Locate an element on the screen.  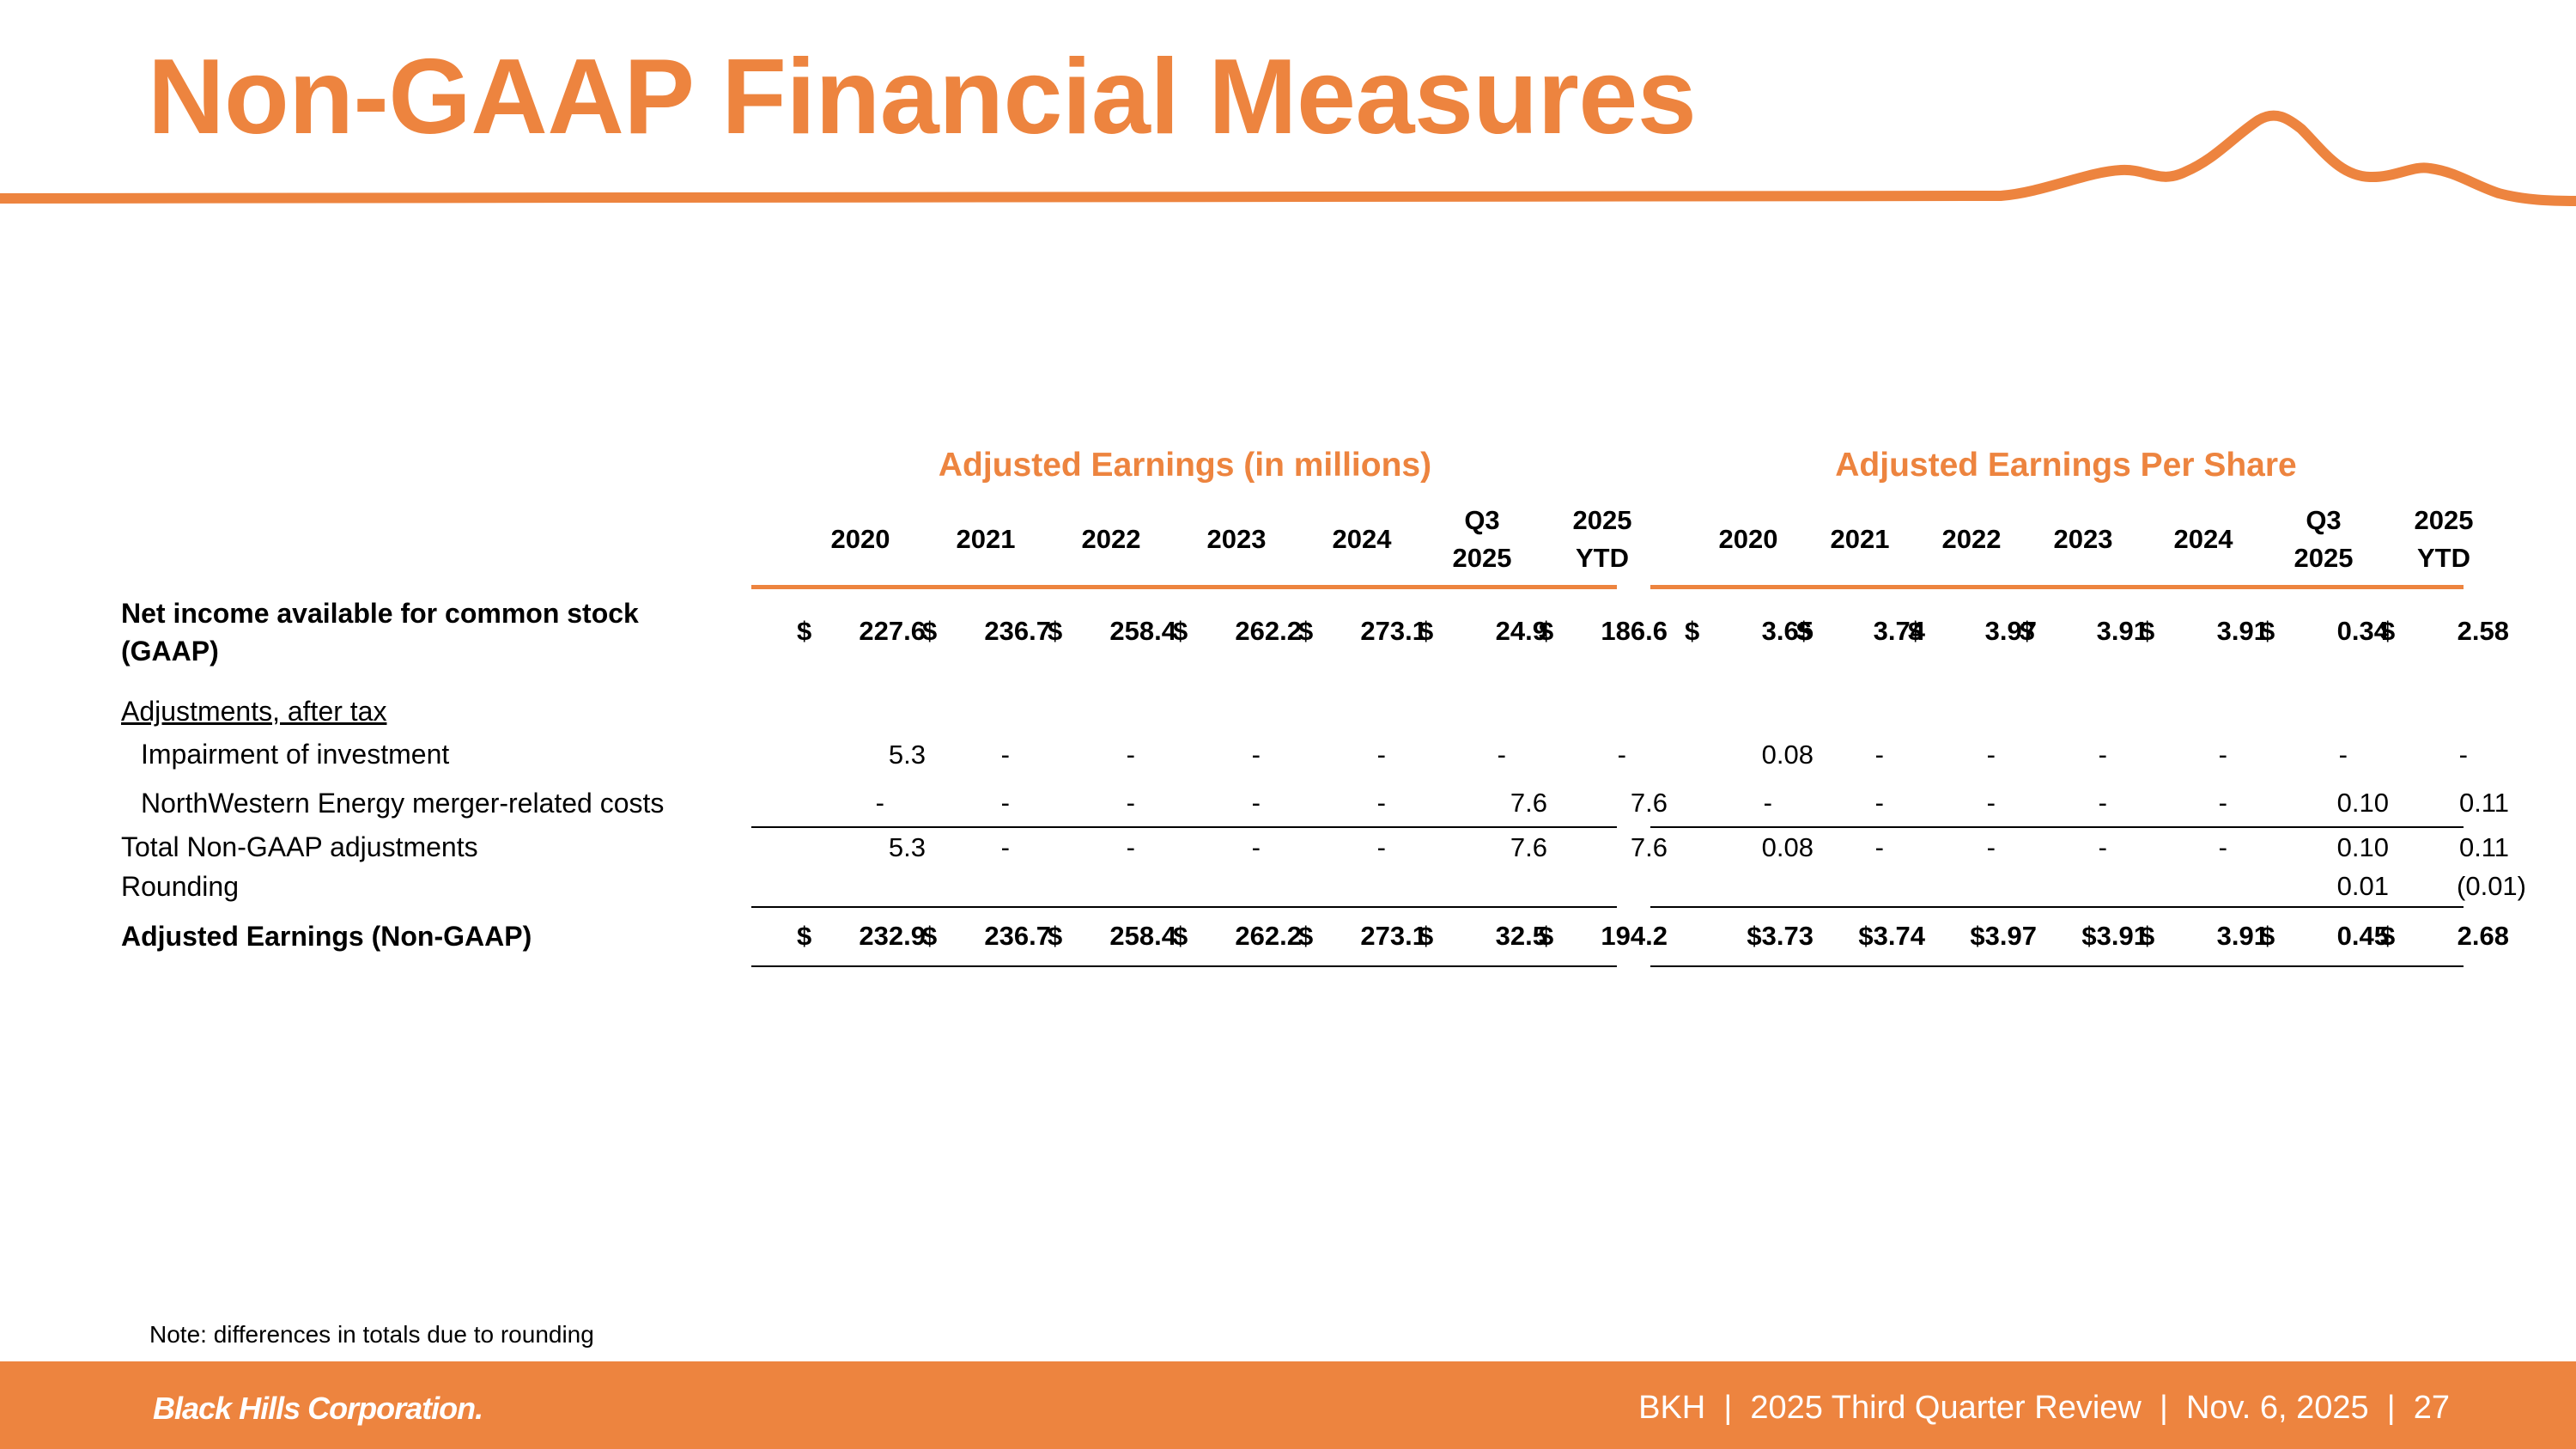
net_income-millions-currency-2: $ is located at coordinates (1056, 631).